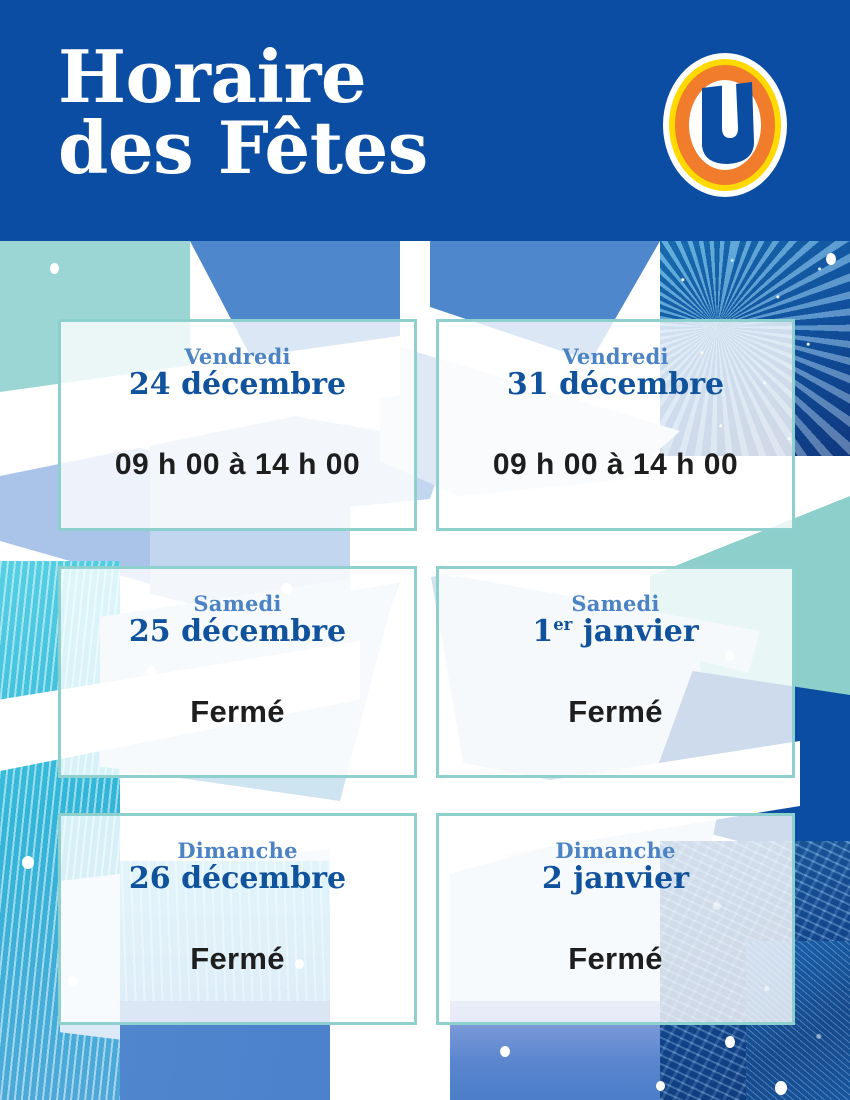  I want to click on card-date: 31 décembre, so click(615, 384).